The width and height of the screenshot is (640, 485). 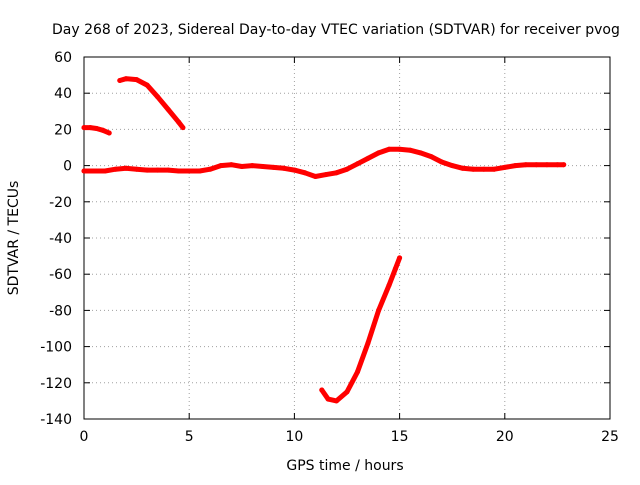 I want to click on x-tick-label: 0, so click(x=84, y=437).